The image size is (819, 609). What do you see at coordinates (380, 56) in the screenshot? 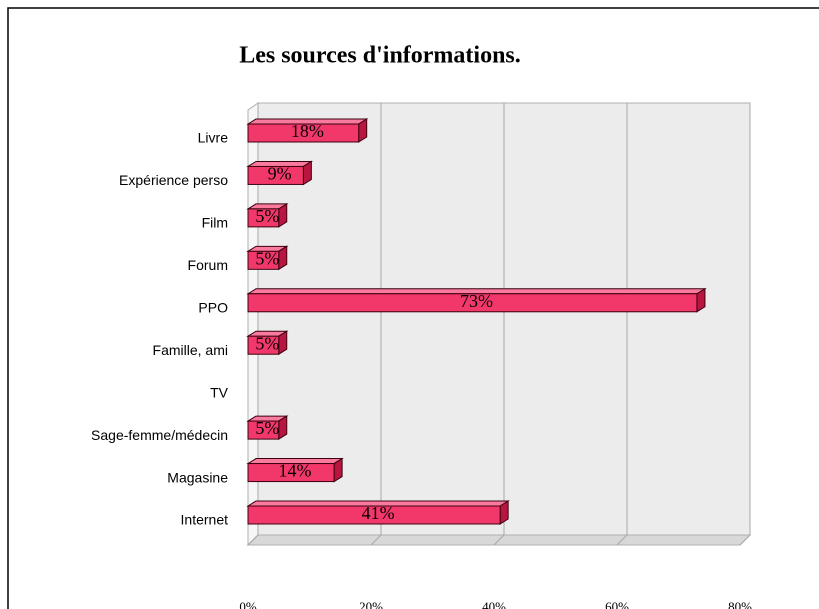
I see `chart-title: Les sources d'informations.` at bounding box center [380, 56].